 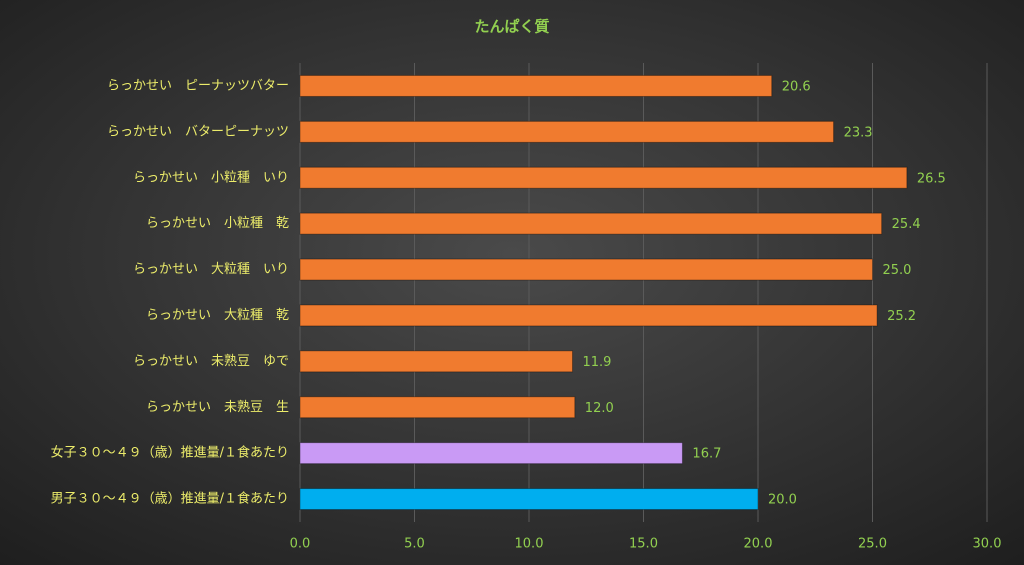 I want to click on y-tick-label: 女子３０～４９（歳）推進量/１食あたり, so click(x=170, y=453).